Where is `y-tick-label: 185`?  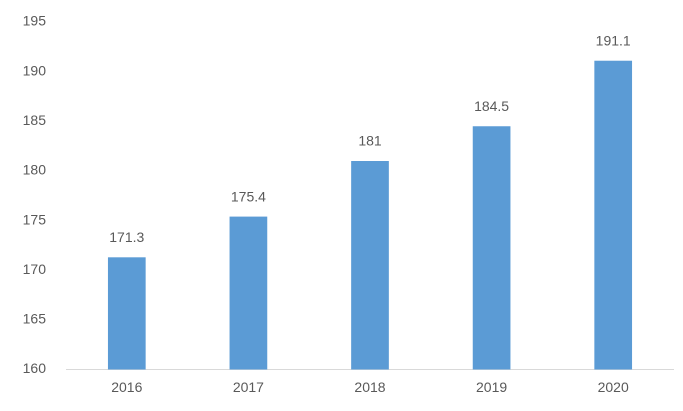 y-tick-label: 185 is located at coordinates (35, 120).